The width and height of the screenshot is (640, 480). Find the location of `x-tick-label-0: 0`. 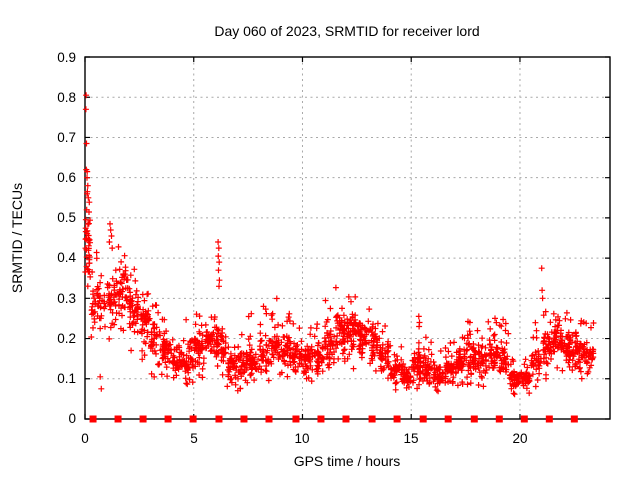

x-tick-label-0: 0 is located at coordinates (85, 438).